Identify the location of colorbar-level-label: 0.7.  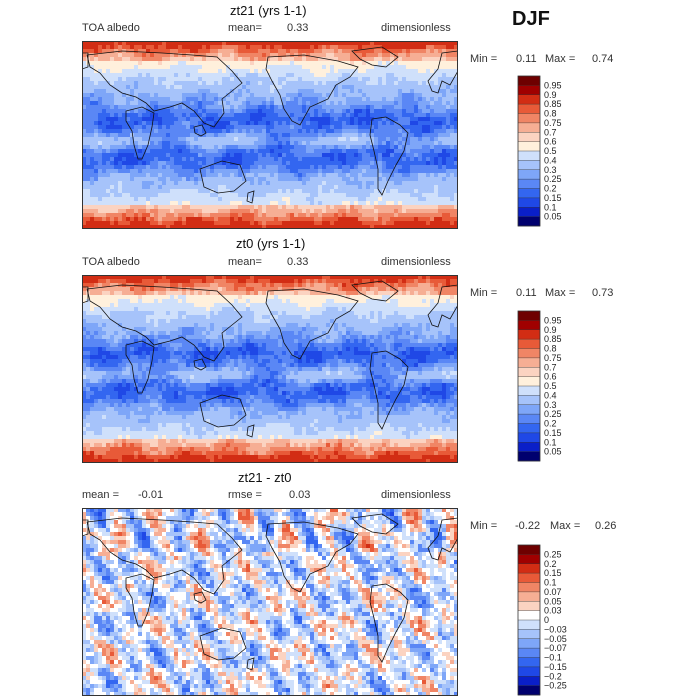
(550, 132).